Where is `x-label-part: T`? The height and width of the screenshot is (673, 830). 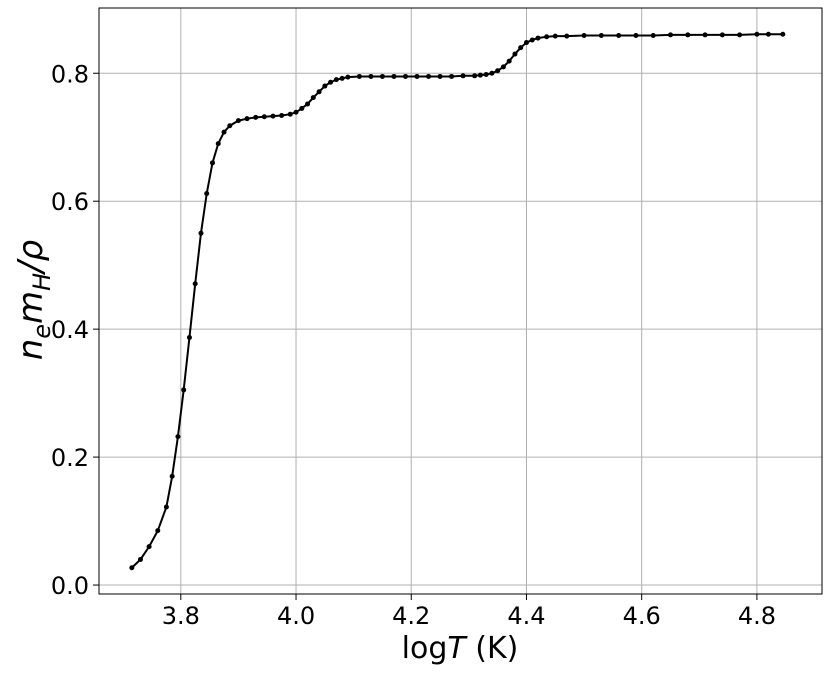
x-label-part: T is located at coordinates (457, 648).